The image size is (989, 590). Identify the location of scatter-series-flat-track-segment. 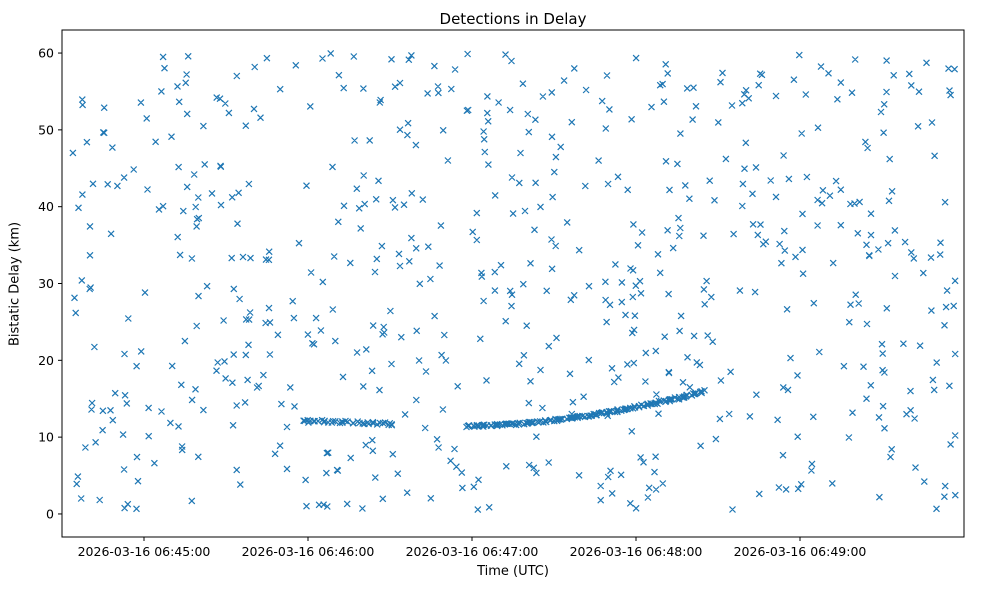
(348, 422).